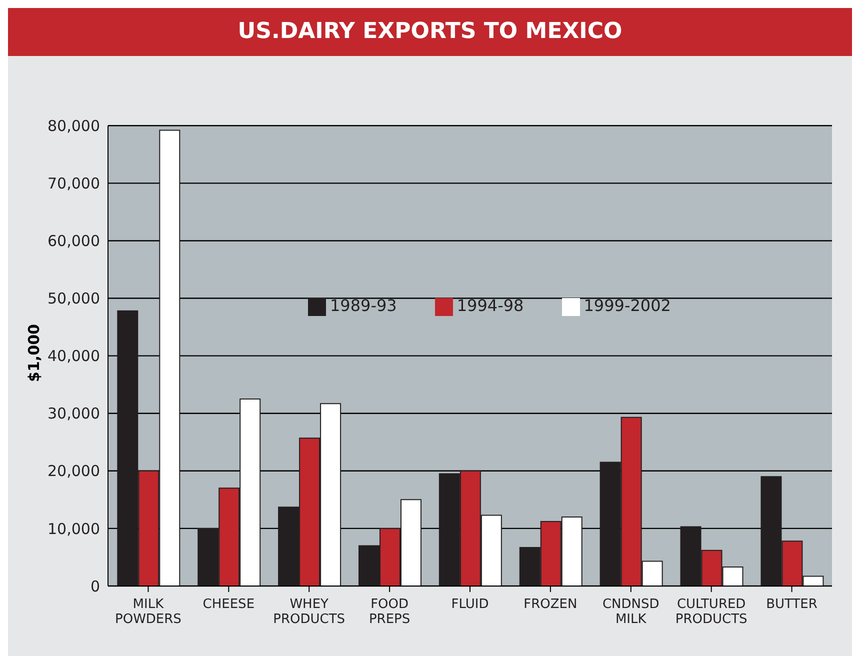 Image resolution: width=860 pixels, height=664 pixels. I want to click on x-tick-label: CHEESE, so click(228, 604).